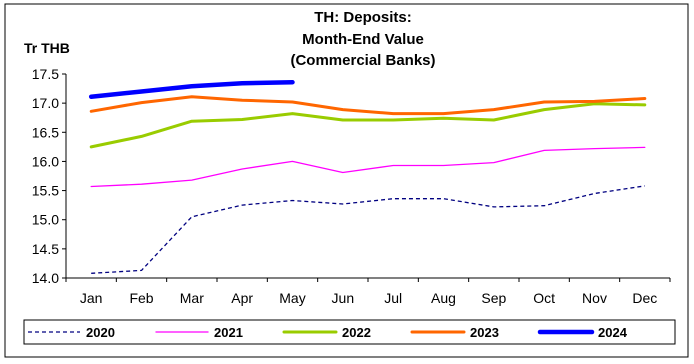  I want to click on x-axis-ticks: Jan Feb Mar Apr May Jun Jul Aug Sep Oct Nov Dec, so click(368, 292).